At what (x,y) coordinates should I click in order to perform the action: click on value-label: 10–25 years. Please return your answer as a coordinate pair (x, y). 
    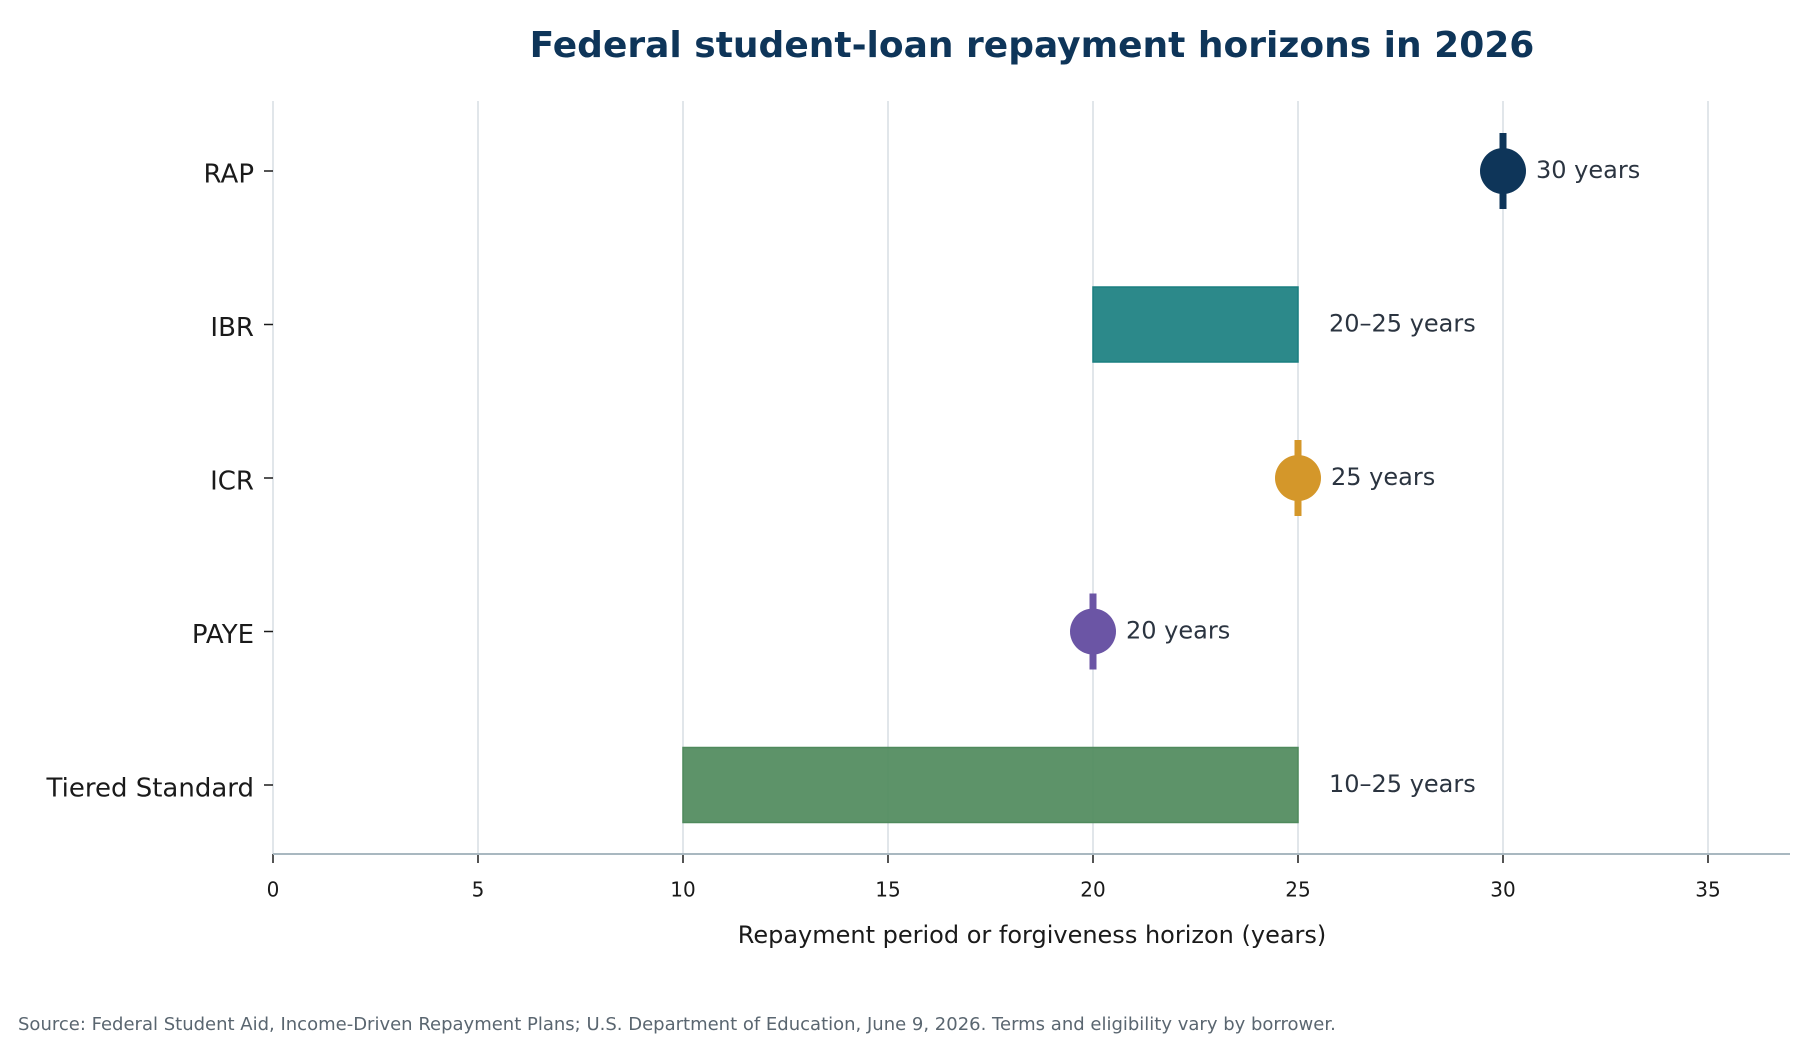
    Looking at the image, I should click on (1402, 784).